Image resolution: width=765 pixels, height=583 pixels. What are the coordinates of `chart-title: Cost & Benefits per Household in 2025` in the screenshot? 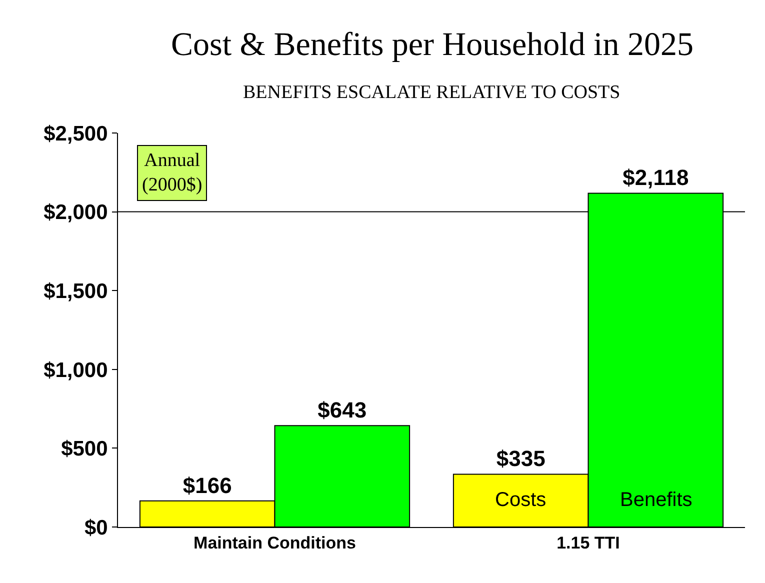 It's located at (432, 45).